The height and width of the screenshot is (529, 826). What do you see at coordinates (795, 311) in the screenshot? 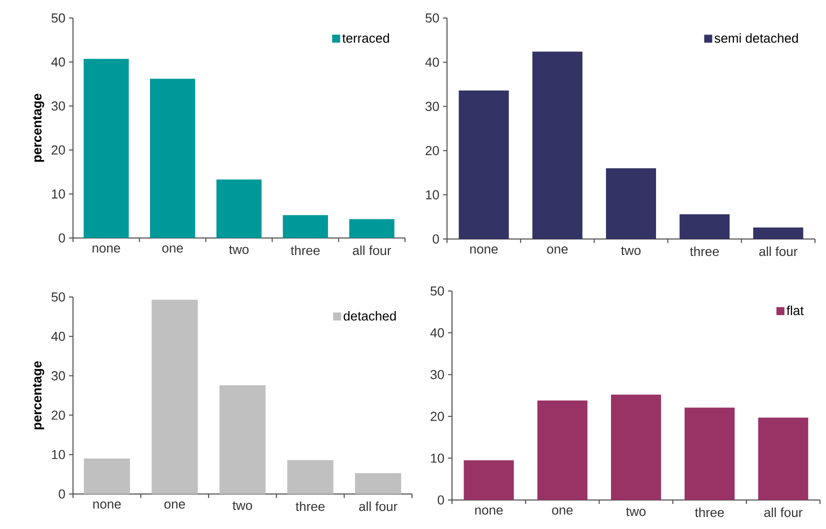
I see `legend-label: flat` at bounding box center [795, 311].